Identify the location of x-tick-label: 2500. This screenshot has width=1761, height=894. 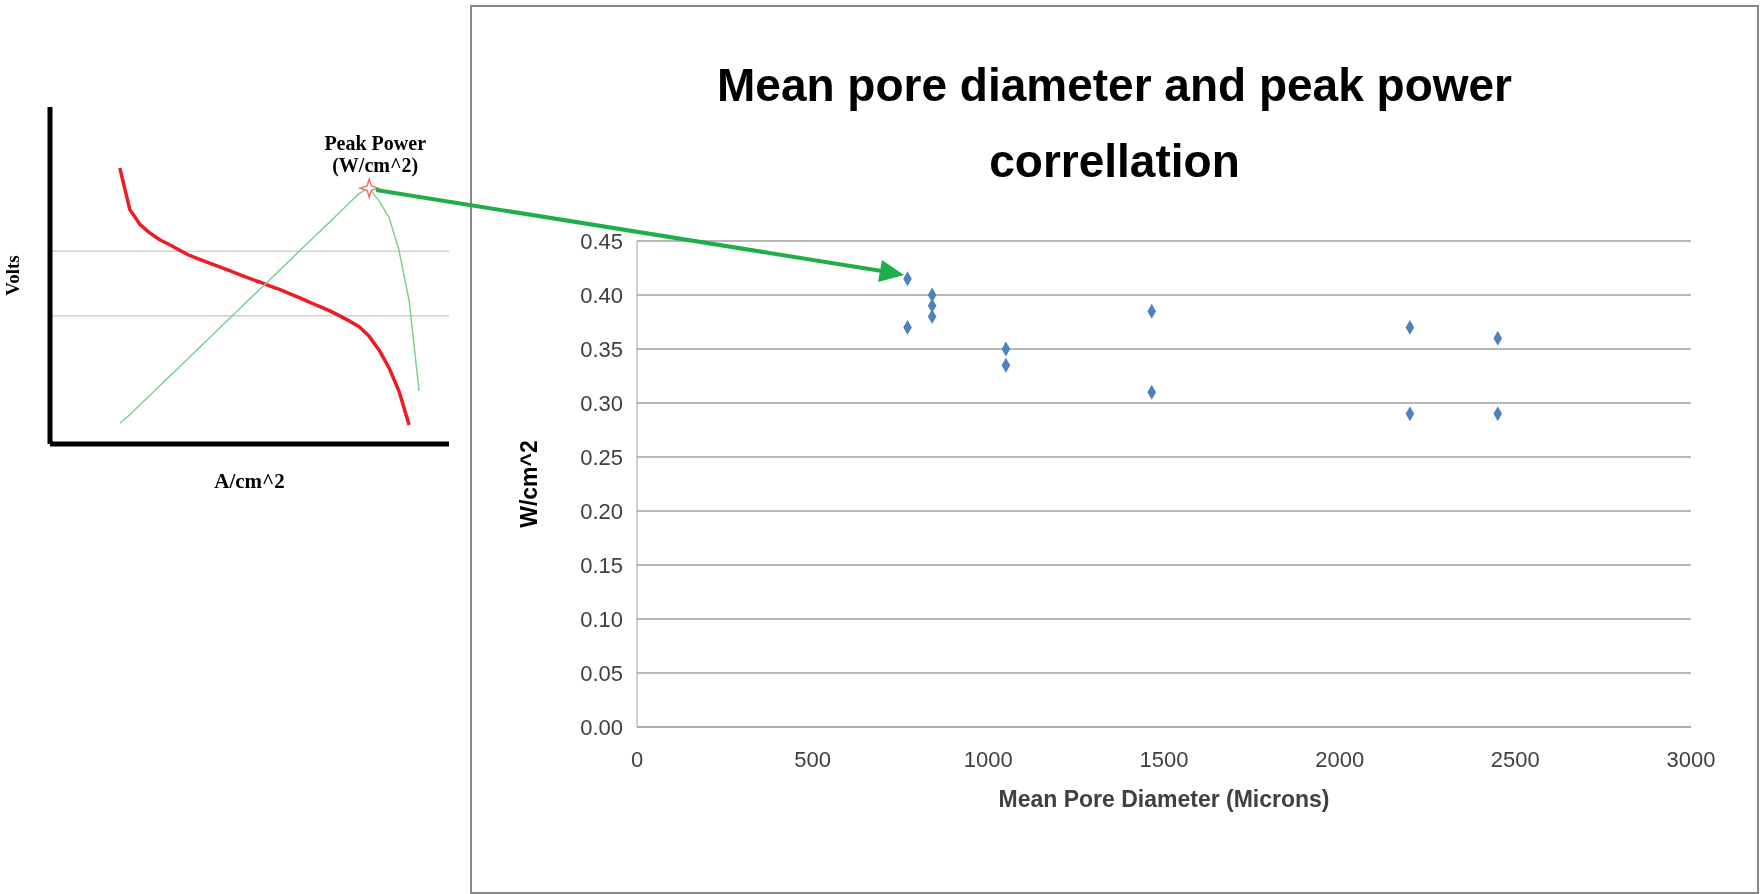
(1515, 759).